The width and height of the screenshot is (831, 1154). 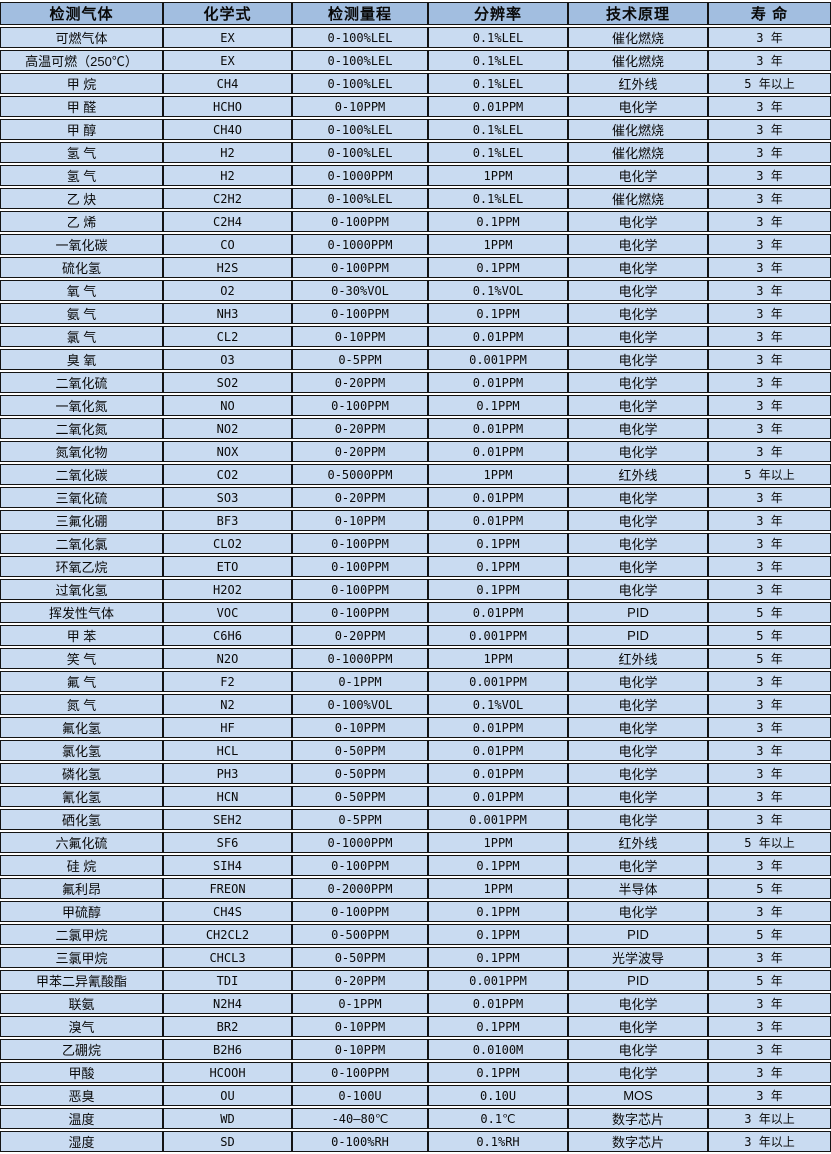 What do you see at coordinates (415, 198) in the screenshot?
I see `table-row: 乙 炔 C2H2 0-100%LEL 0.1%LEL 催化燃烧 3 年` at bounding box center [415, 198].